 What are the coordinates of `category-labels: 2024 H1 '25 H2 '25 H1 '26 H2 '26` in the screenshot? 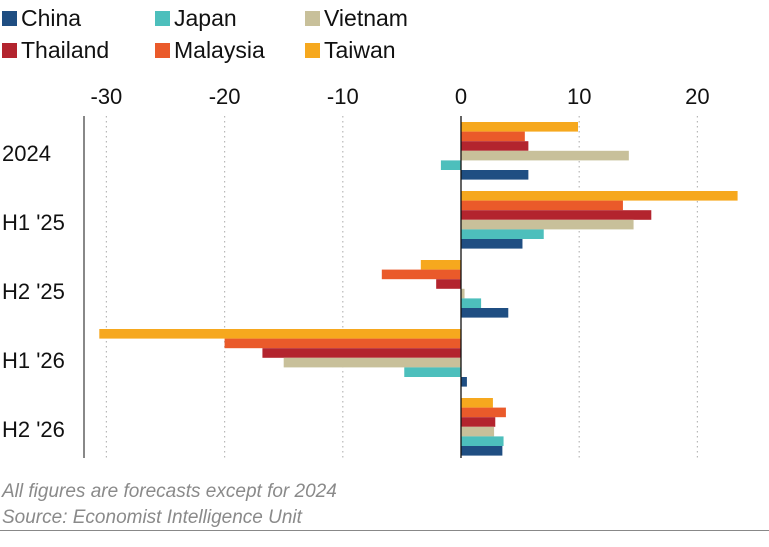 It's located at (33, 291).